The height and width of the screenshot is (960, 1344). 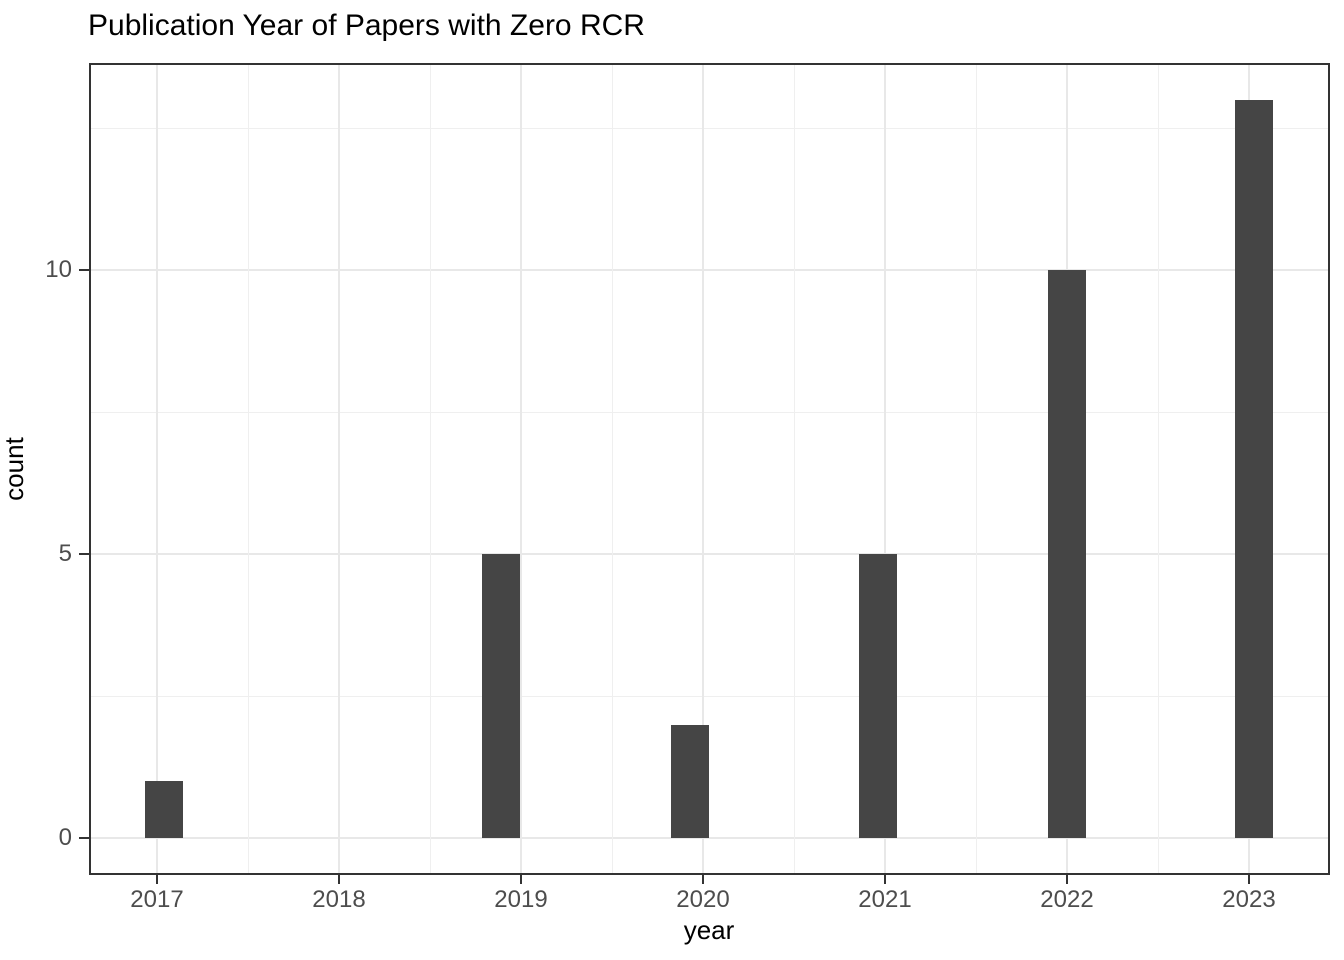 I want to click on bar-2017, so click(x=164, y=810).